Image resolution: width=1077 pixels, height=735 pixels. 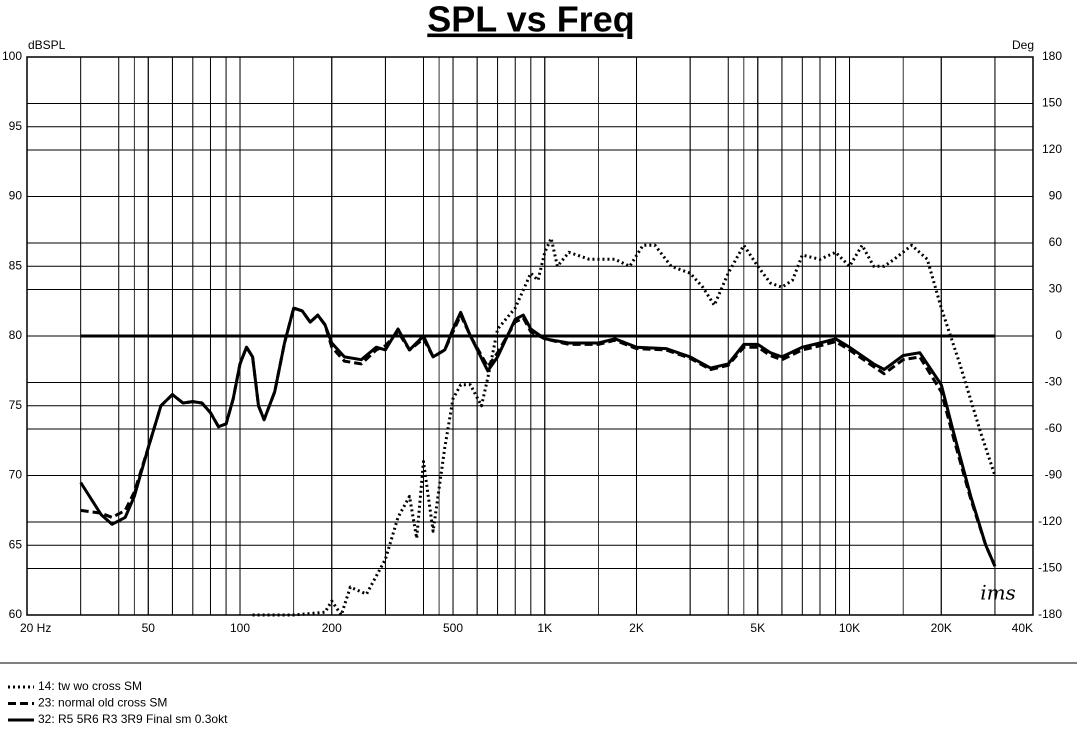 I want to click on legend-label: 32: R5 5R6 R3 3R9 Final sm 0.3okt, so click(x=133, y=719).